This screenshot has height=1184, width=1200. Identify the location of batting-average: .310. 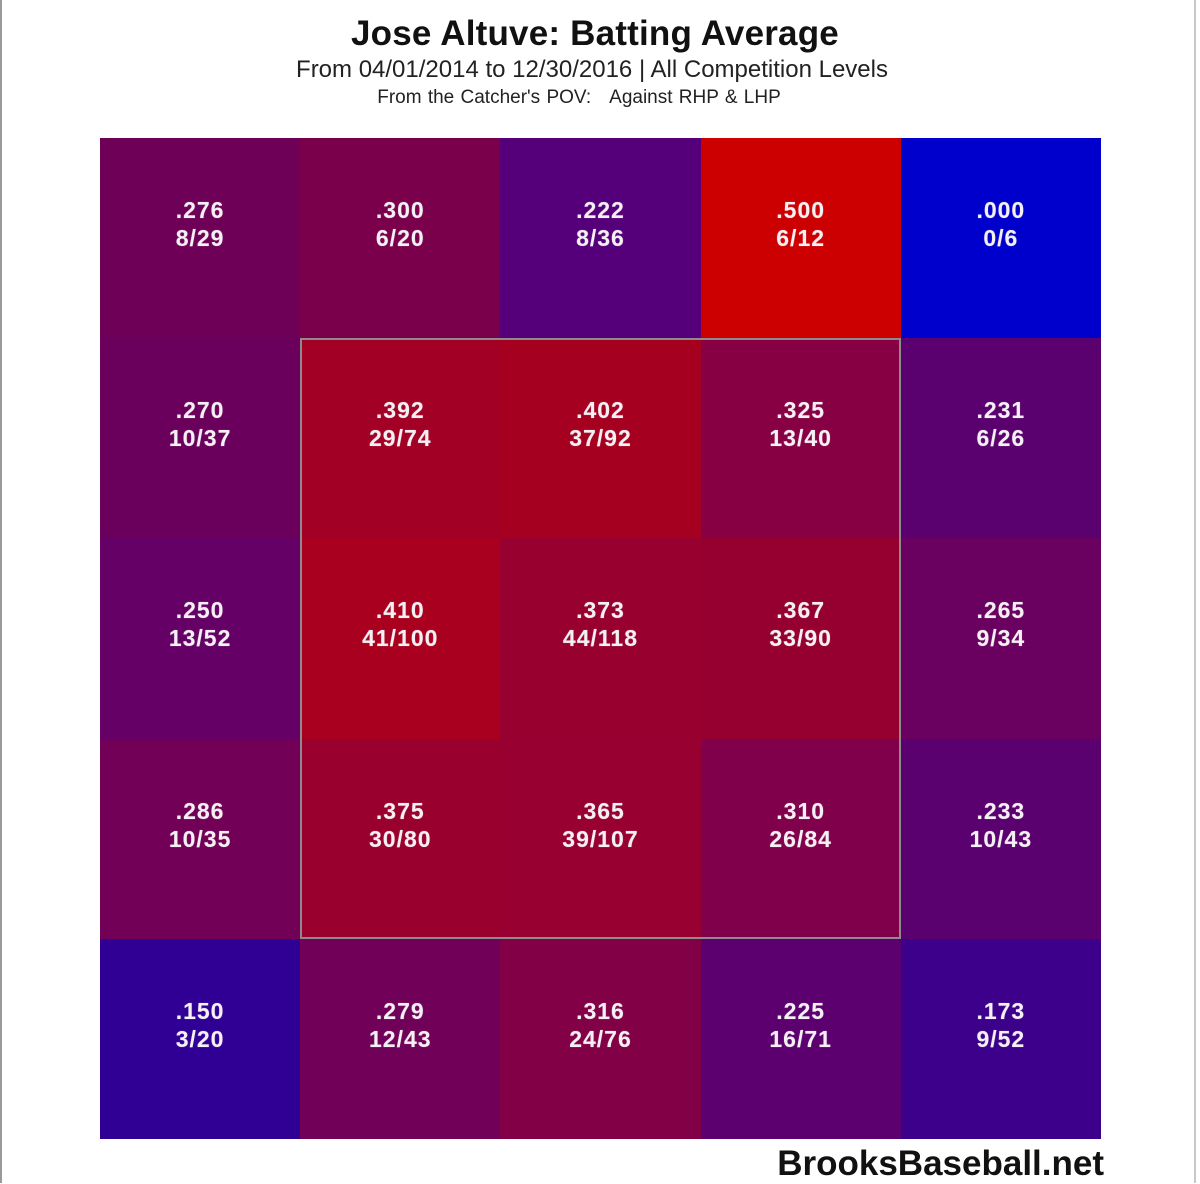
(801, 810).